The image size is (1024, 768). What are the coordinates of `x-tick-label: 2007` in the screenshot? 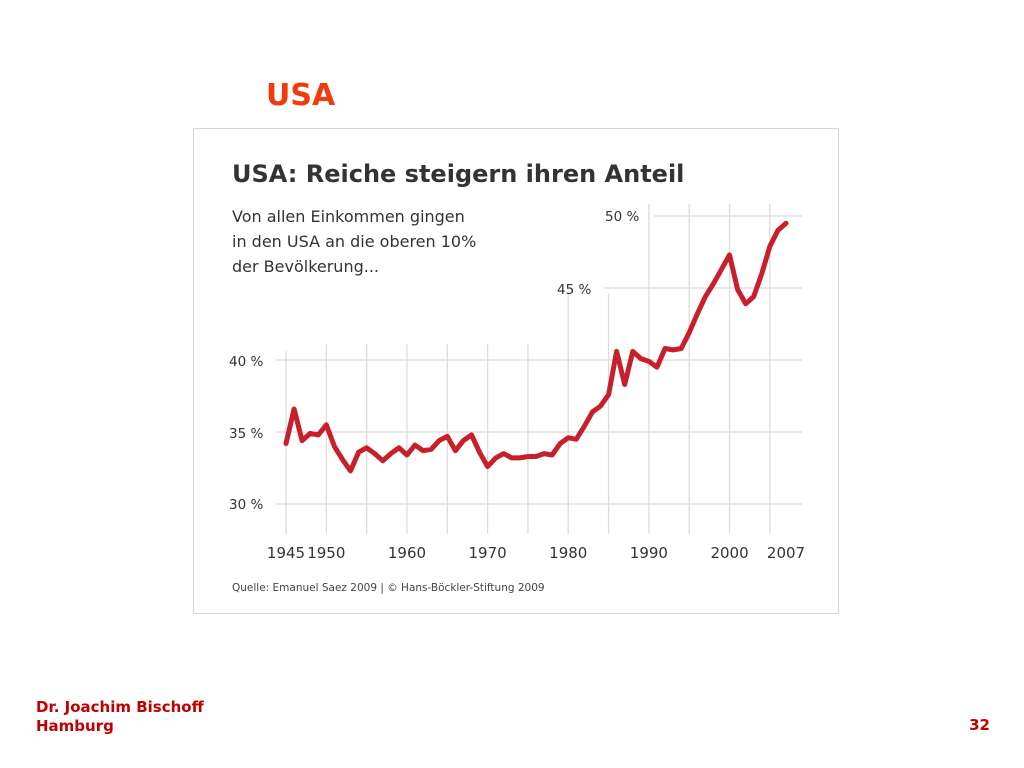 It's located at (786, 553).